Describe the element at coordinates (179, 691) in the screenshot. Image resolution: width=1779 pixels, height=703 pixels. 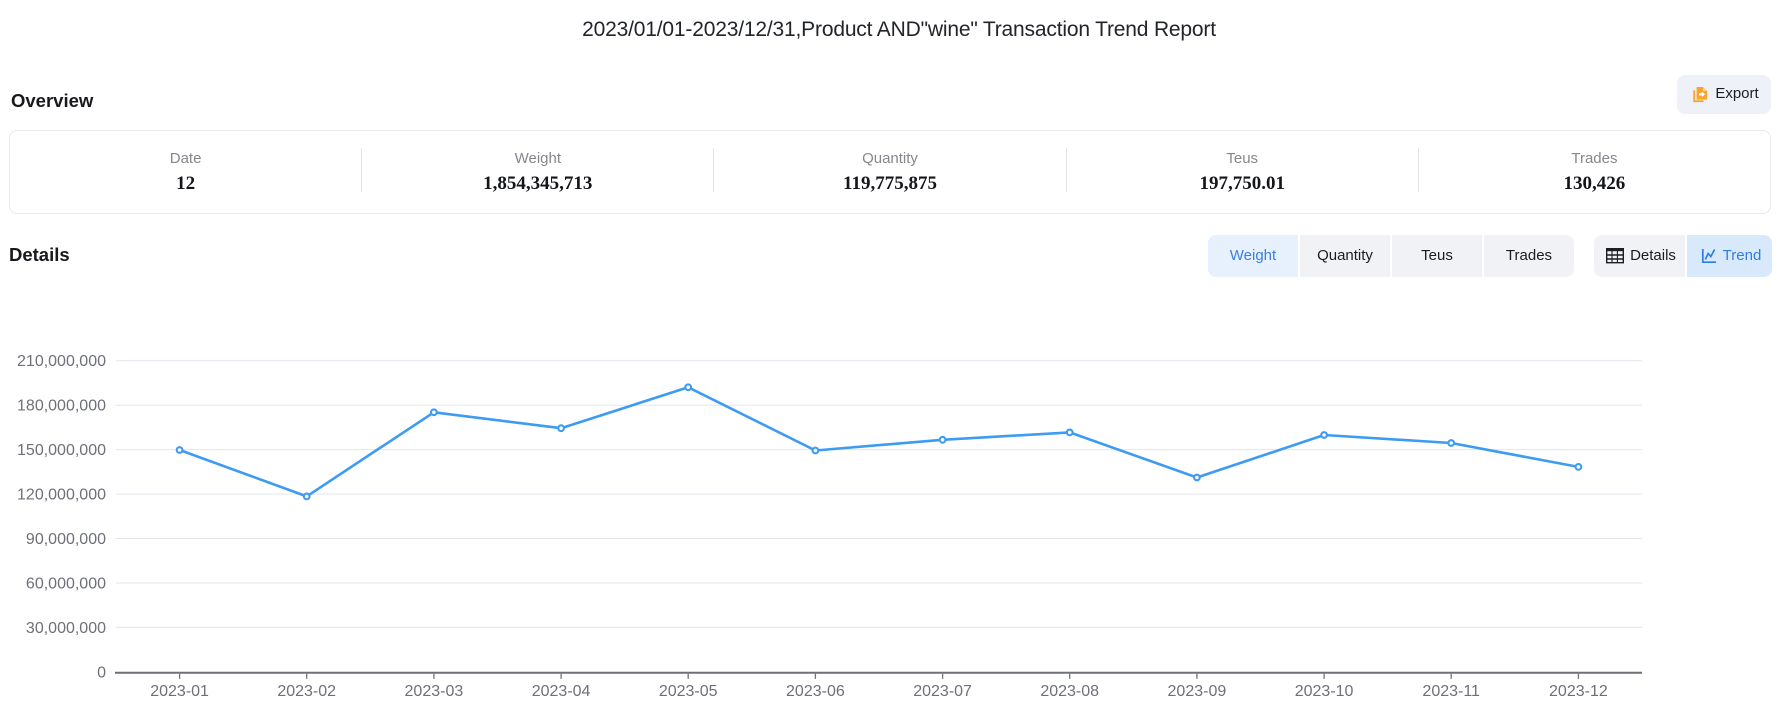
I see `svg-text: 2023-01` at that location.